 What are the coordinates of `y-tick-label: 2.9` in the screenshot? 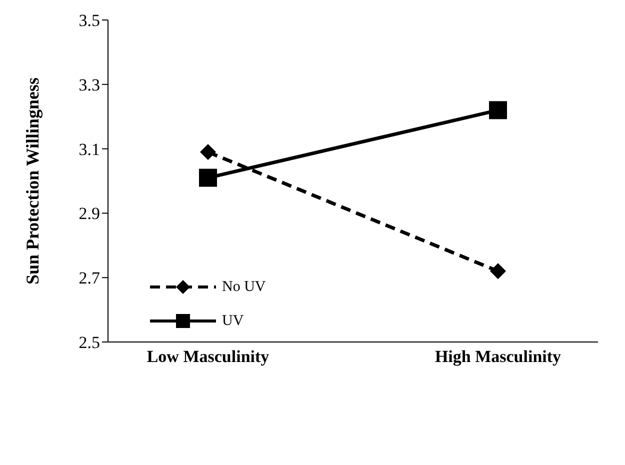 It's located at (89, 214).